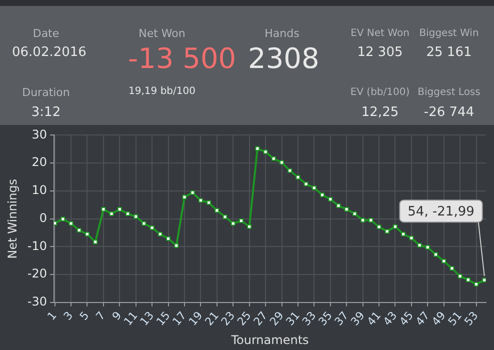 The image size is (494, 350). I want to click on x-tick-label: 1, so click(52, 316).